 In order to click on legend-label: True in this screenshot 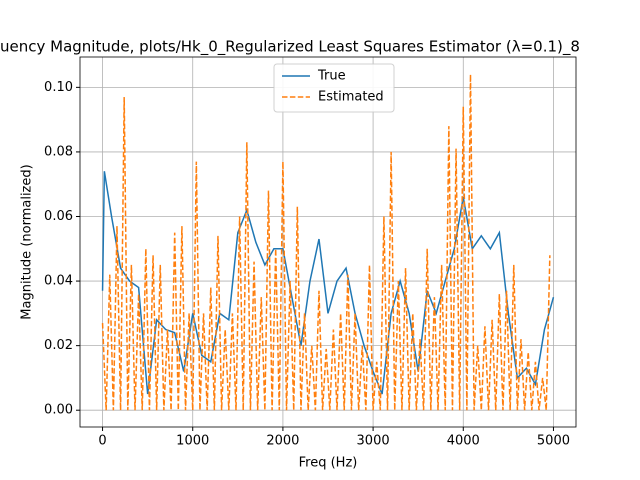, I will do `click(331, 76)`.